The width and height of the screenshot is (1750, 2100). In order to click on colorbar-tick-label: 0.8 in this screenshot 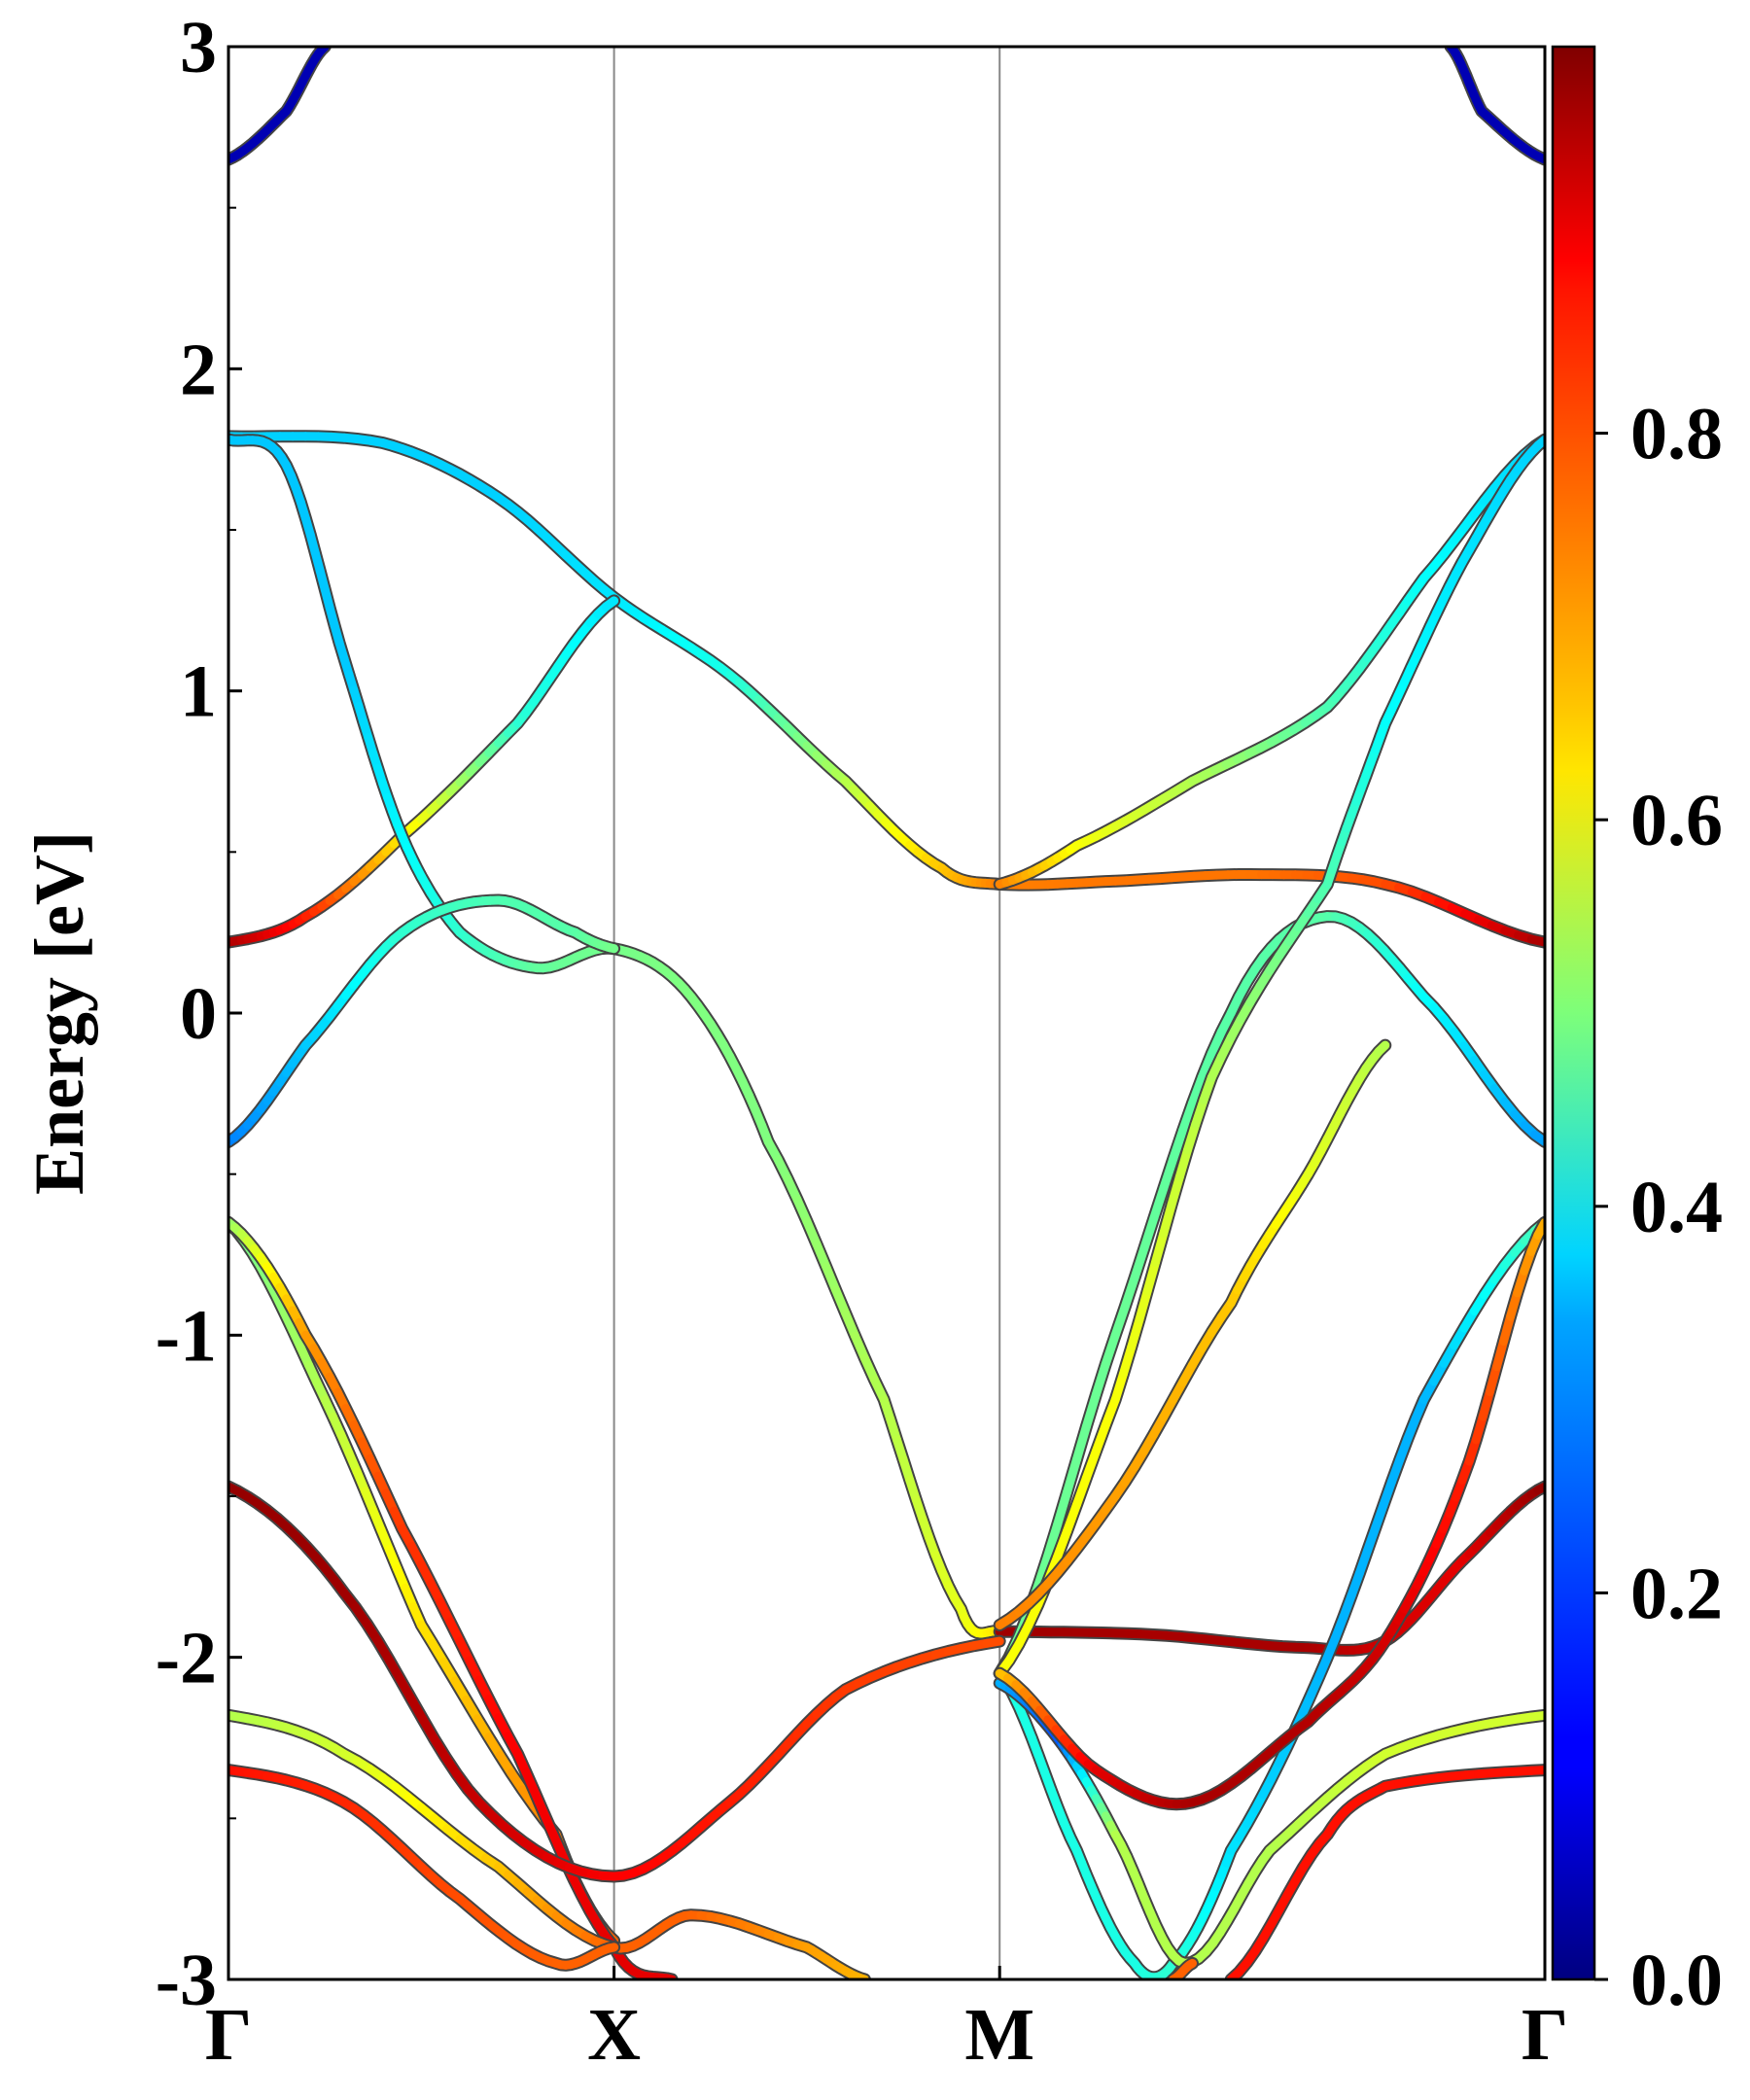, I will do `click(1676, 434)`.